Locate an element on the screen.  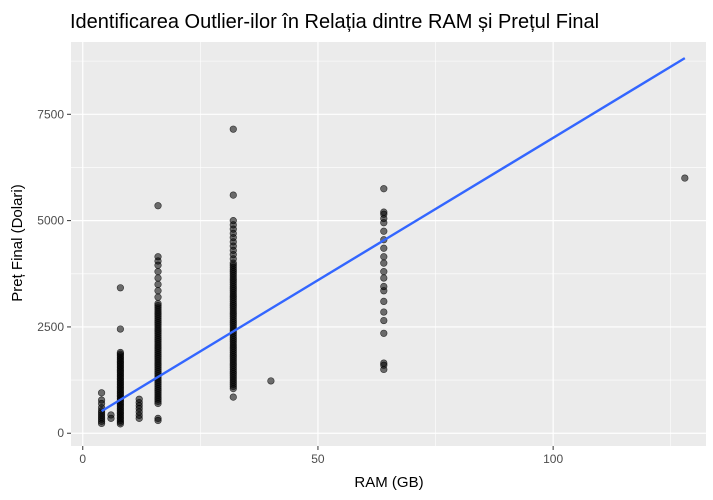
y-tick-label: 5000 is located at coordinates (50, 221).